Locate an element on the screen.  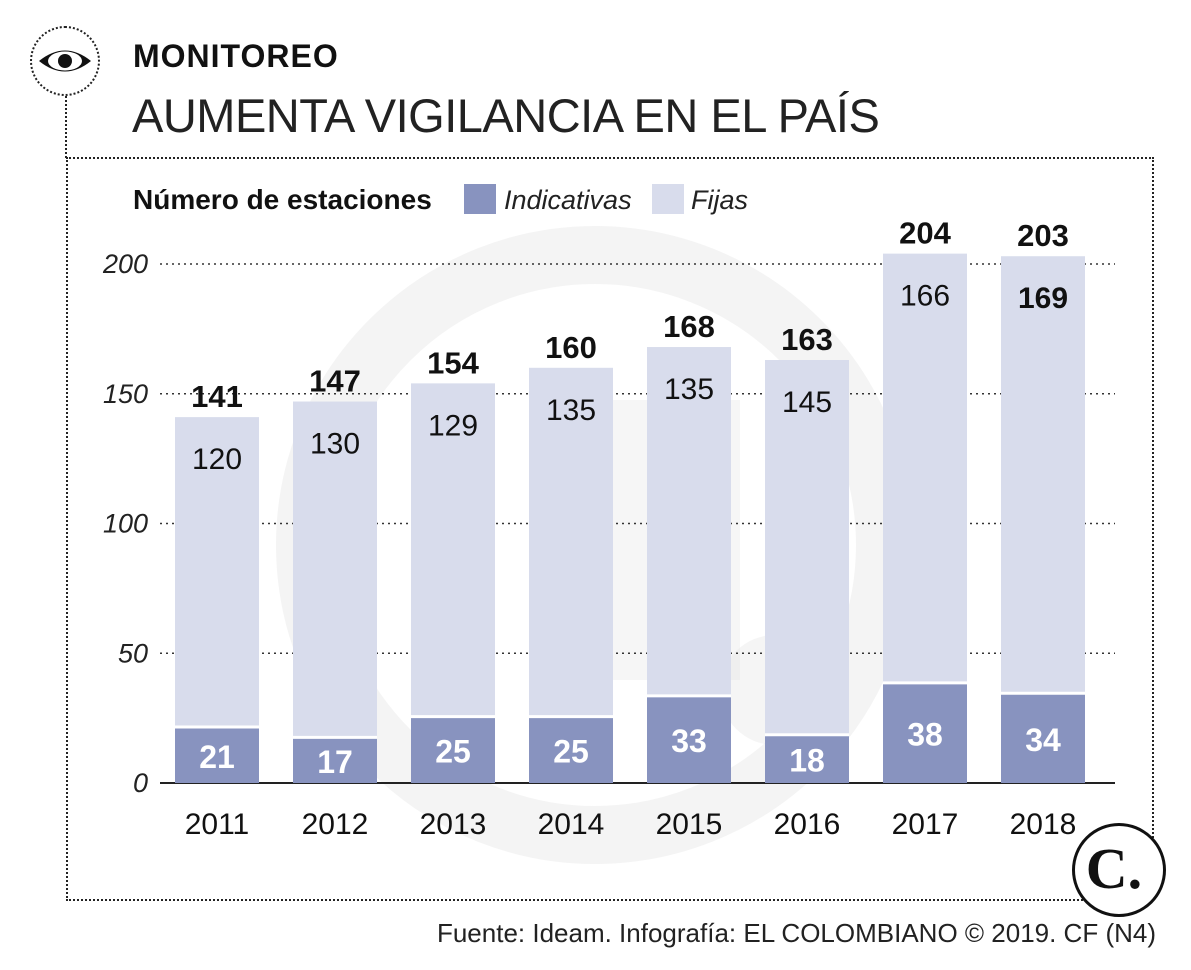
legend-label-fijas: Fijas is located at coordinates (719, 200).